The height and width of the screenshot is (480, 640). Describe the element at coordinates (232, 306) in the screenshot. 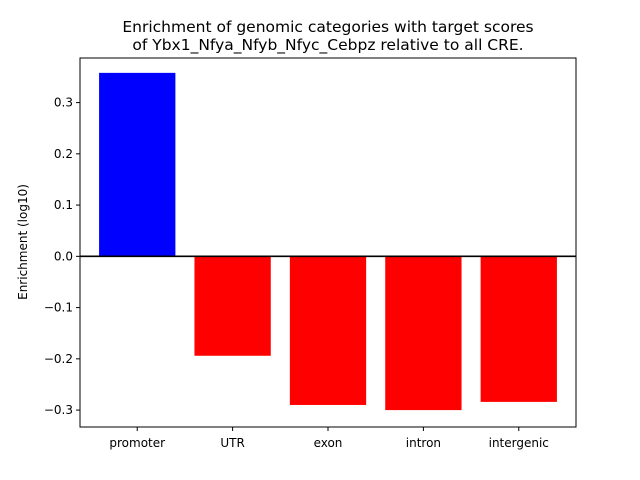

I see `bar-UTR` at that location.